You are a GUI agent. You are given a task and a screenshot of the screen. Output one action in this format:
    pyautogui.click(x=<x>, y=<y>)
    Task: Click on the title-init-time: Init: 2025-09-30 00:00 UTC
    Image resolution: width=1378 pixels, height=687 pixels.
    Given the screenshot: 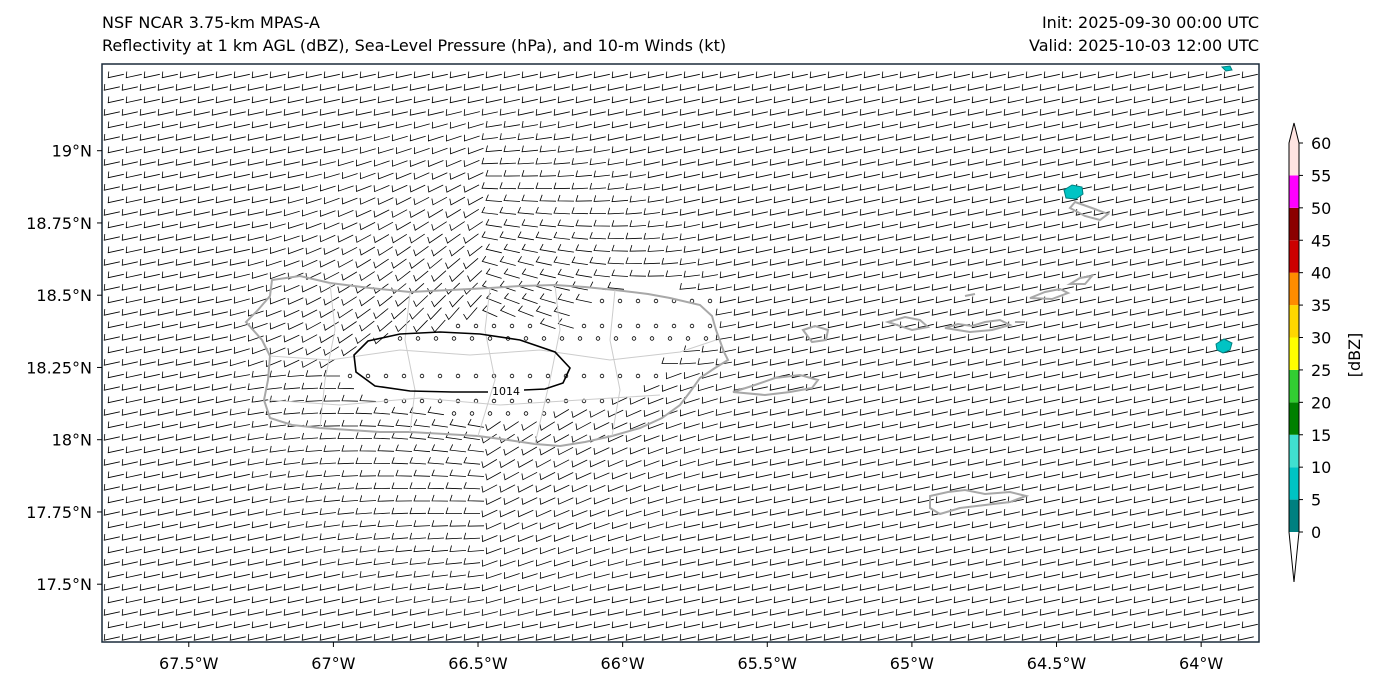 What is the action you would take?
    pyautogui.click(x=1150, y=22)
    